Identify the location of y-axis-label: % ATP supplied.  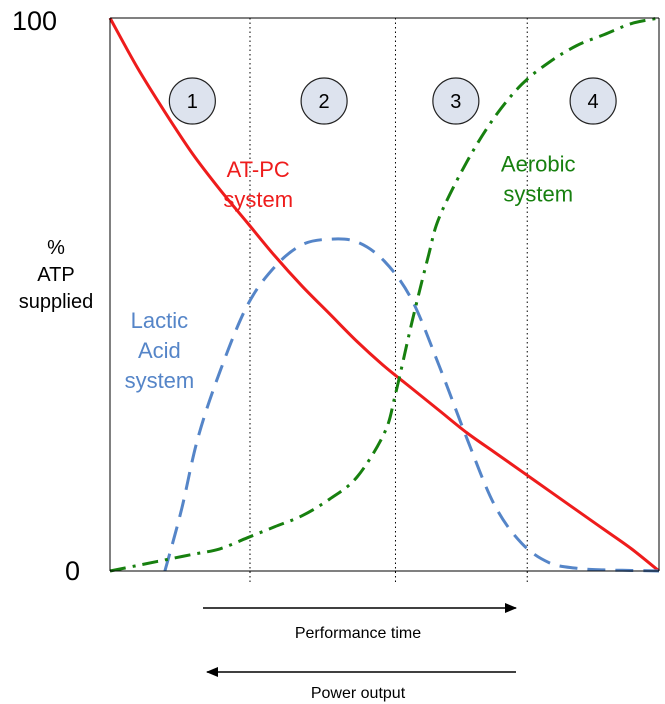
(56, 275).